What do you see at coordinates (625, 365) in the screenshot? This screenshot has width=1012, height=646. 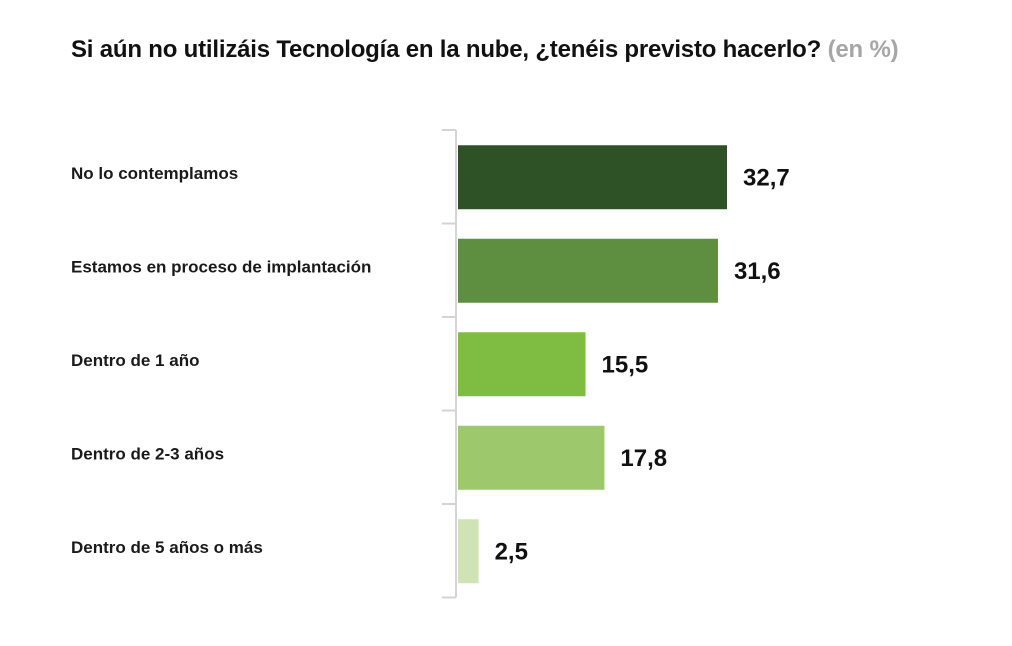 I see `data-label: 15,5` at bounding box center [625, 365].